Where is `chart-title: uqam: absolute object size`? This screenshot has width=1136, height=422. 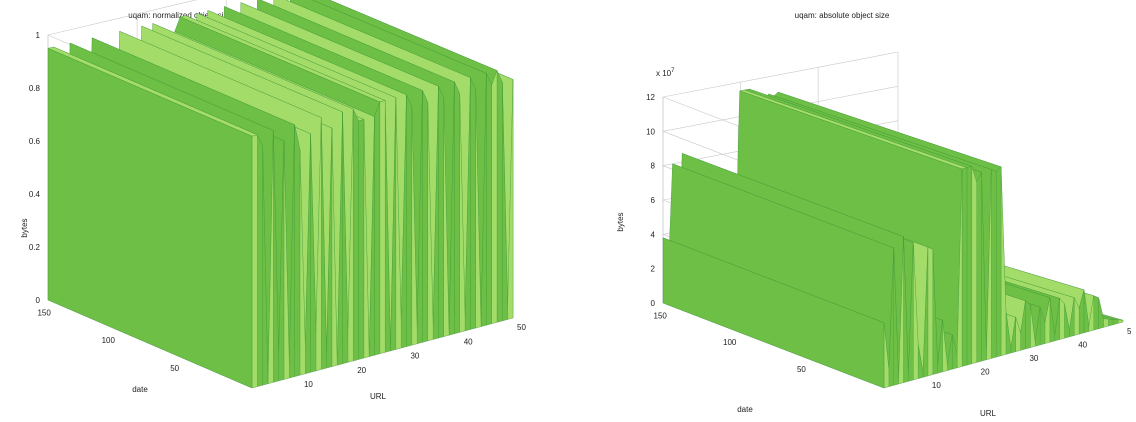 chart-title: uqam: absolute object size is located at coordinates (842, 15).